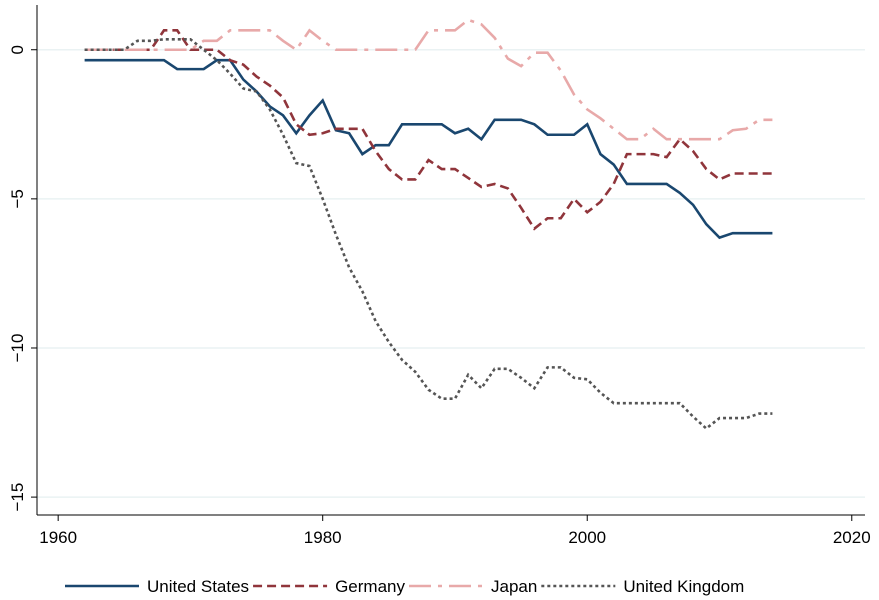 The image size is (879, 600). What do you see at coordinates (17, 198) in the screenshot?
I see `y-tick-label: −5` at bounding box center [17, 198].